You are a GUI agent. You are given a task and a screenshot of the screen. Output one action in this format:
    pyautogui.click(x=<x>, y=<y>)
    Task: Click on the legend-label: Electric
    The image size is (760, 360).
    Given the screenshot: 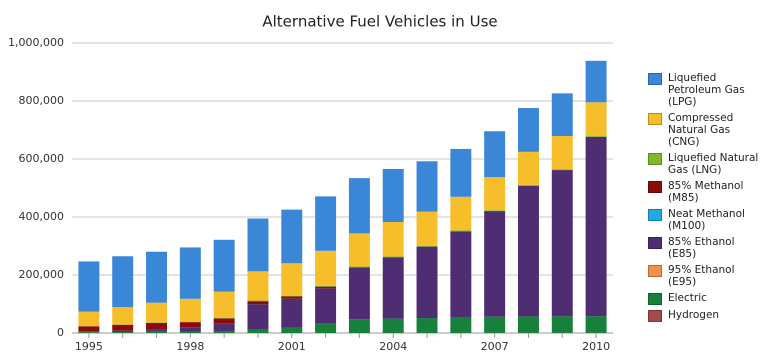 What is the action you would take?
    pyautogui.click(x=687, y=298)
    